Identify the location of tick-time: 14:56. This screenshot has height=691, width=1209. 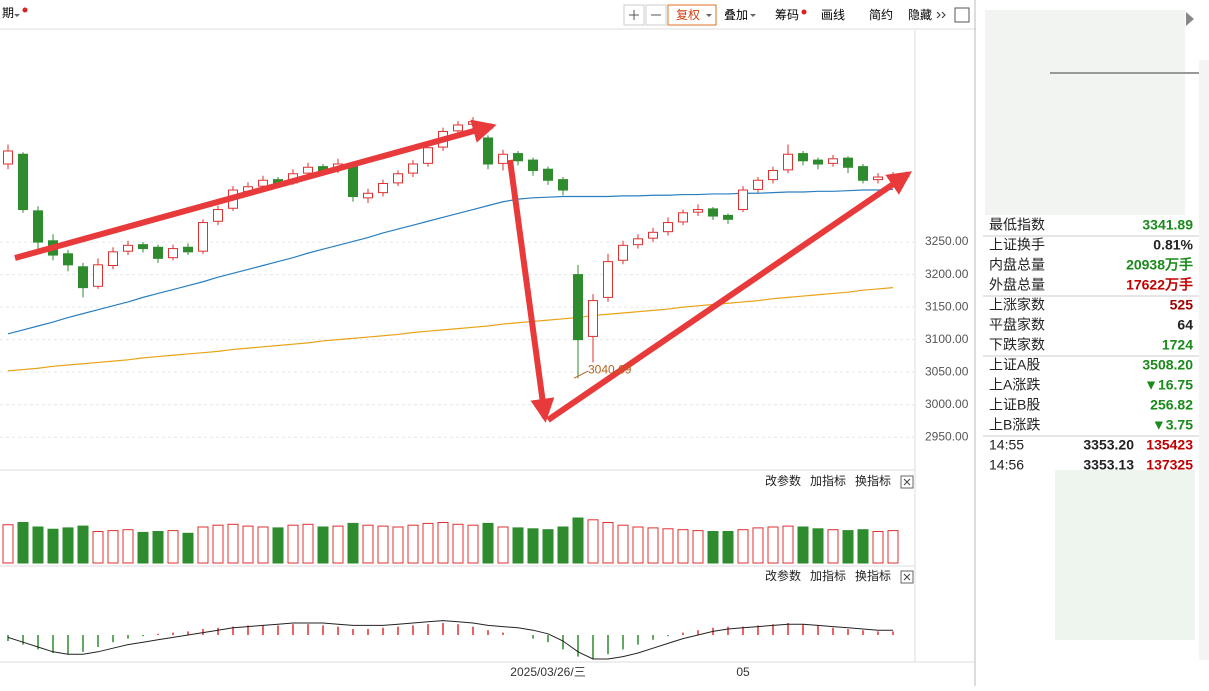
(1006, 465).